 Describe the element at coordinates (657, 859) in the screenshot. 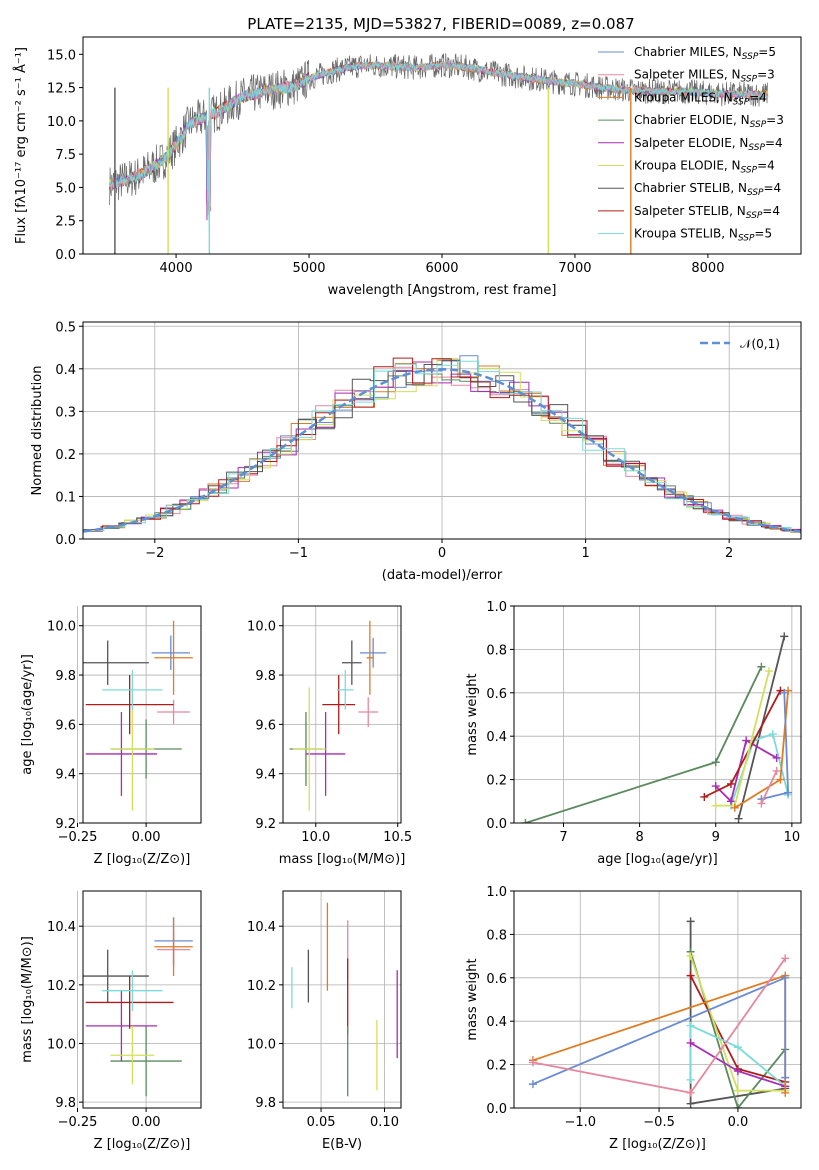

I see `x-axis-label: age [log₁₀(age/yr)]` at that location.